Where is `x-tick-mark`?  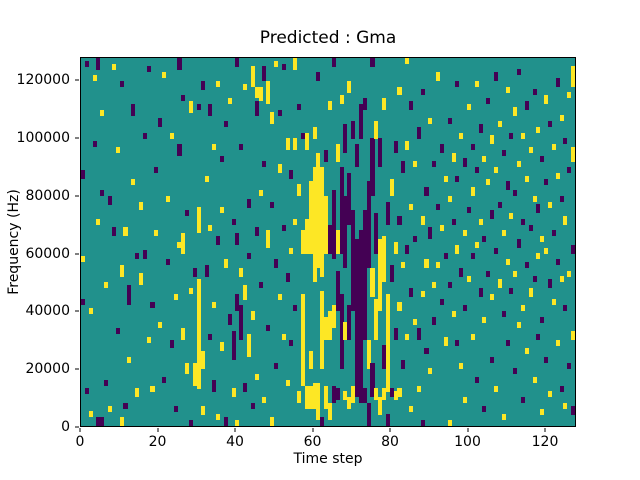 x-tick-mark is located at coordinates (80, 430).